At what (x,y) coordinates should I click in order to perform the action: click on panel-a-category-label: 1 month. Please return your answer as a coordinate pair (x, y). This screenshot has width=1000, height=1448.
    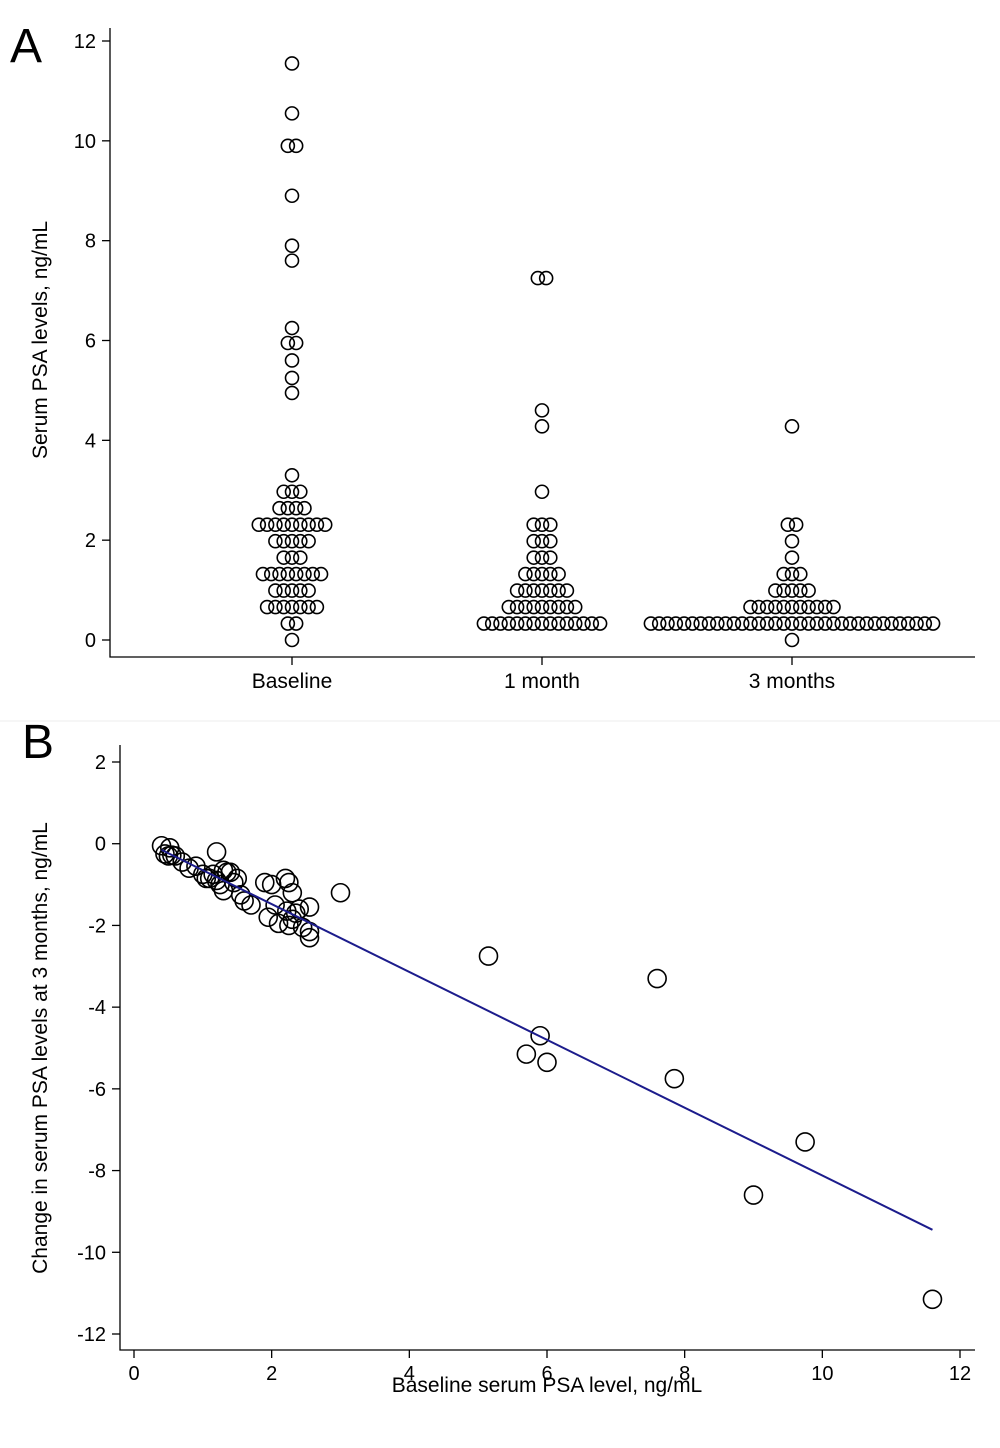
    Looking at the image, I should click on (542, 681).